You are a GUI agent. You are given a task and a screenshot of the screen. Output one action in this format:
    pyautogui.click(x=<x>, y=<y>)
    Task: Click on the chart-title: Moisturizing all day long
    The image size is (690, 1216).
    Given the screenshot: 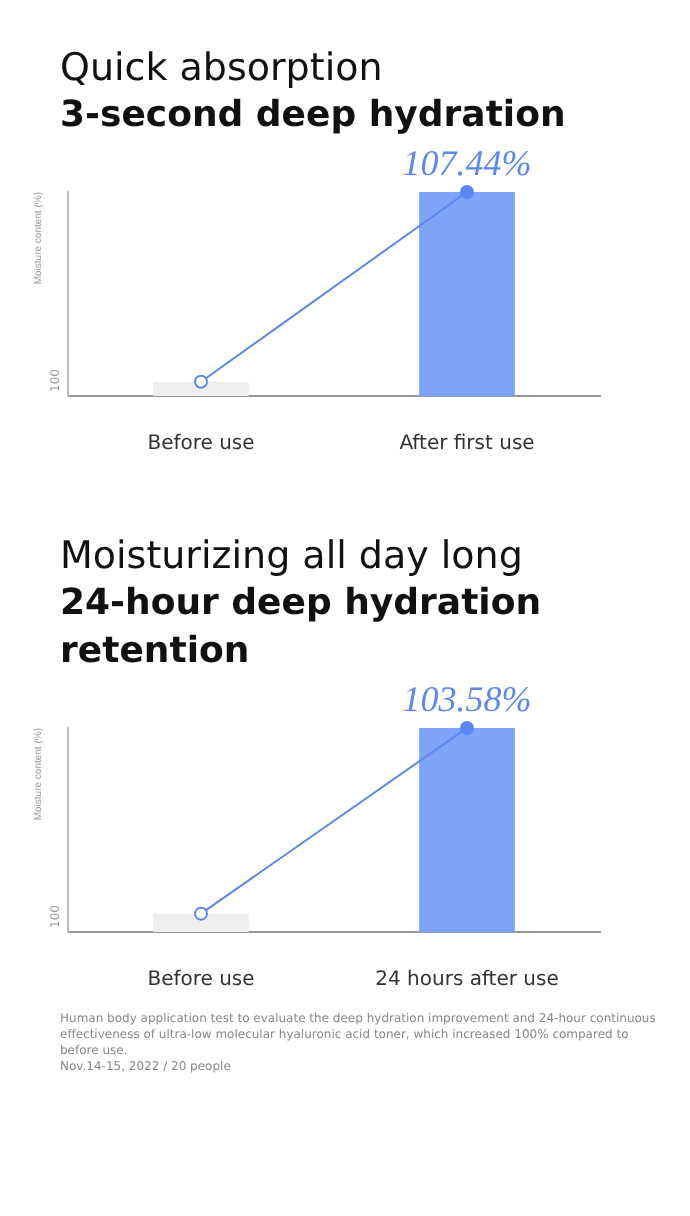 What is the action you would take?
    pyautogui.click(x=292, y=556)
    